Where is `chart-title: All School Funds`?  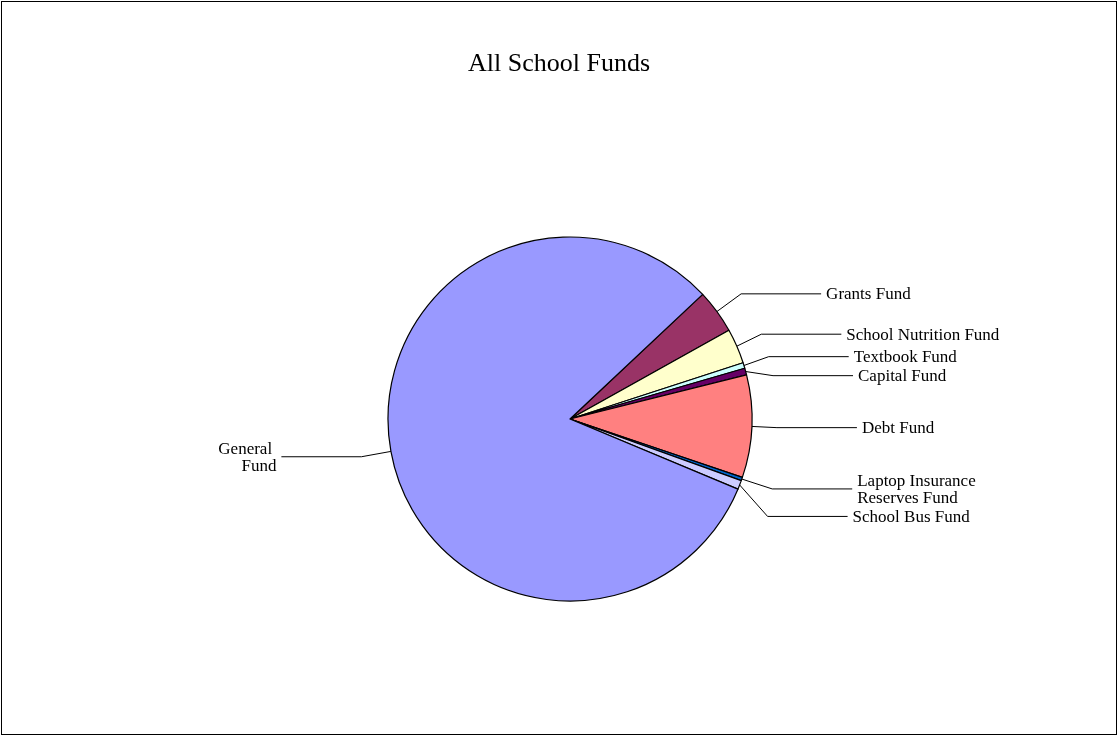
chart-title: All School Funds is located at coordinates (559, 62).